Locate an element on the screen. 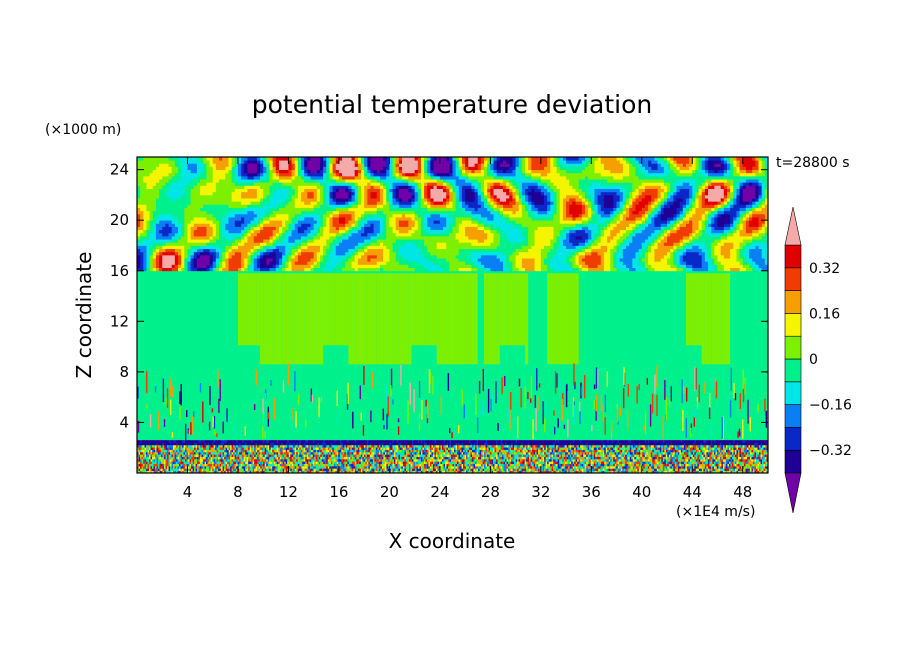 This screenshot has height=654, width=904. y-axis-label: Z coordinate is located at coordinates (84, 315).